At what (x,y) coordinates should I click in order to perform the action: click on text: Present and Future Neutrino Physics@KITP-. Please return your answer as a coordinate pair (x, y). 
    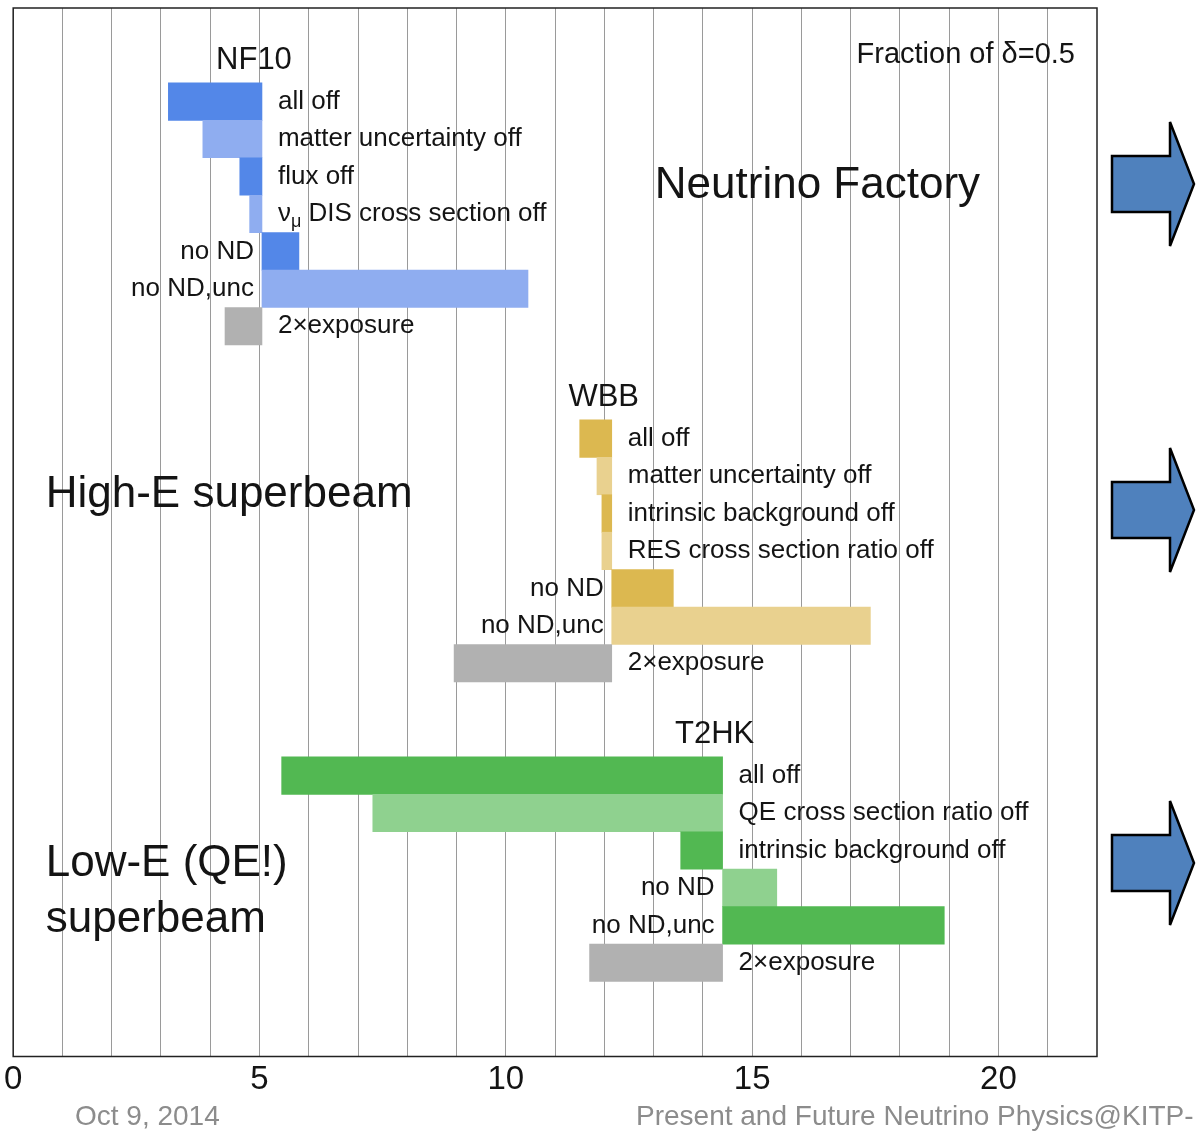
    Looking at the image, I should click on (915, 1115).